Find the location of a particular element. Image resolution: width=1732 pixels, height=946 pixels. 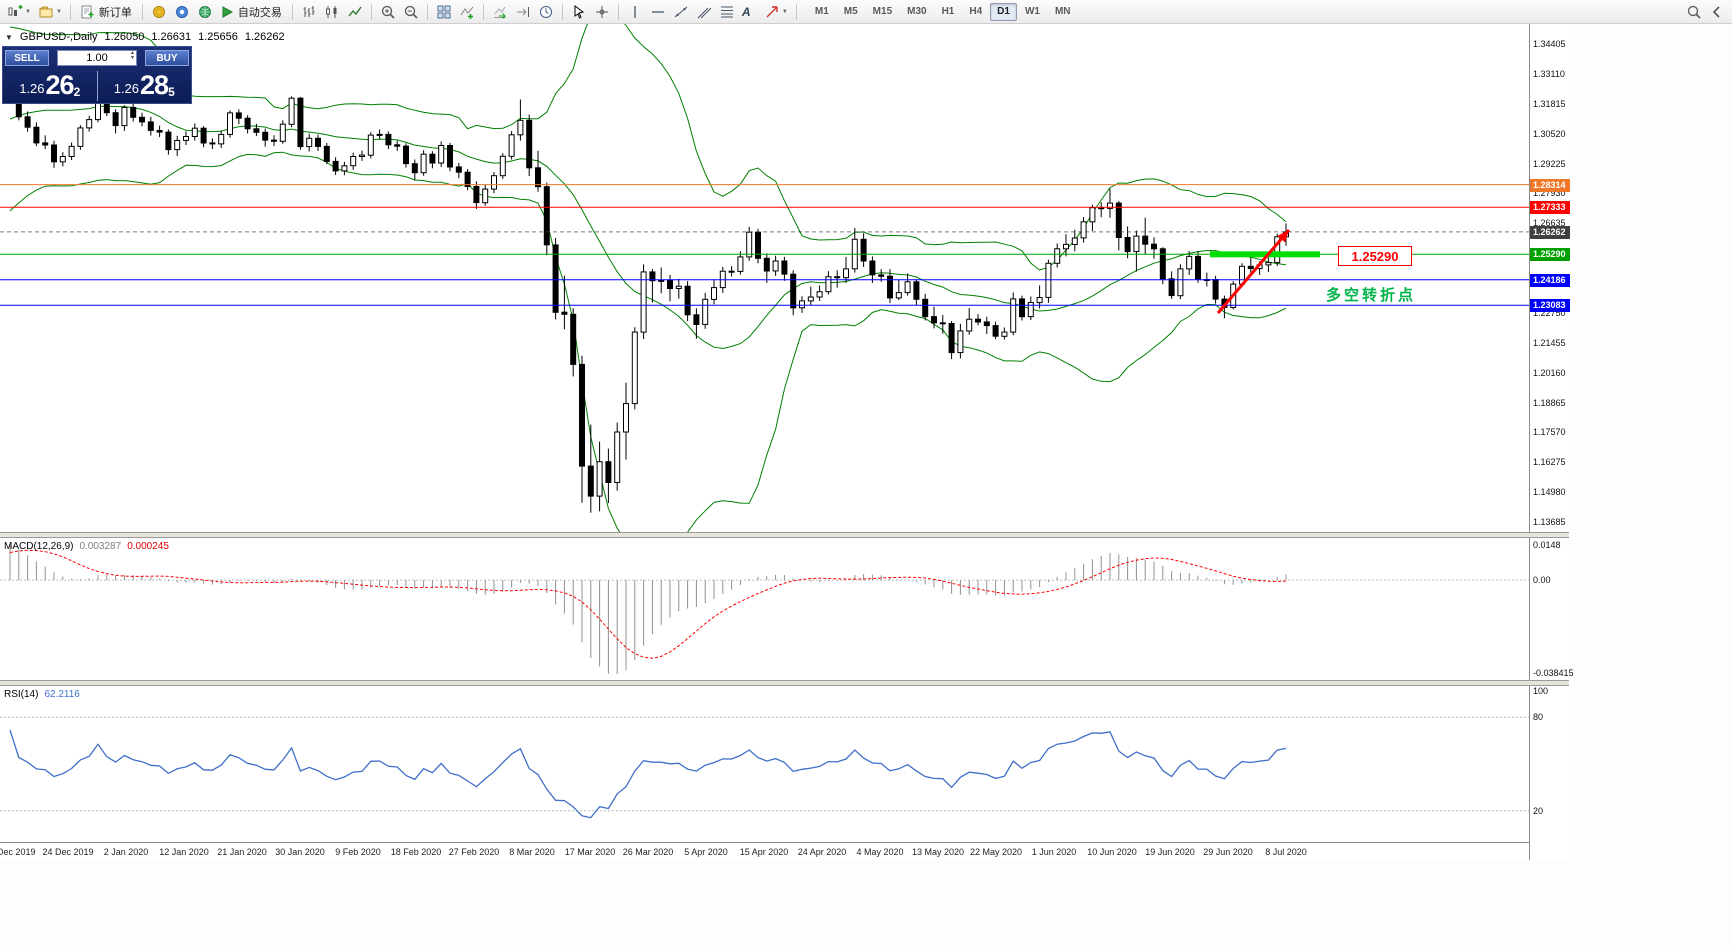

price-tag: 1.28314 is located at coordinates (1550, 185).